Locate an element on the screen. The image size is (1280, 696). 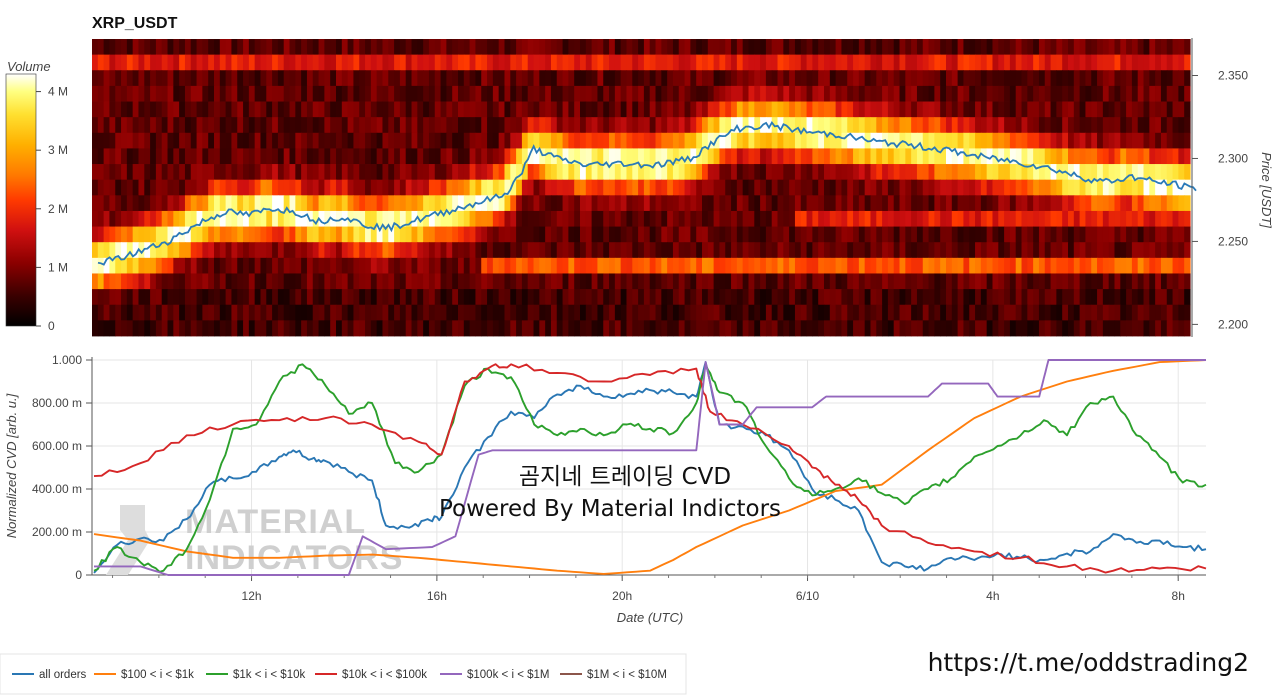
footer-link: https://t.me/oddstrading2 is located at coordinates (1088, 662).